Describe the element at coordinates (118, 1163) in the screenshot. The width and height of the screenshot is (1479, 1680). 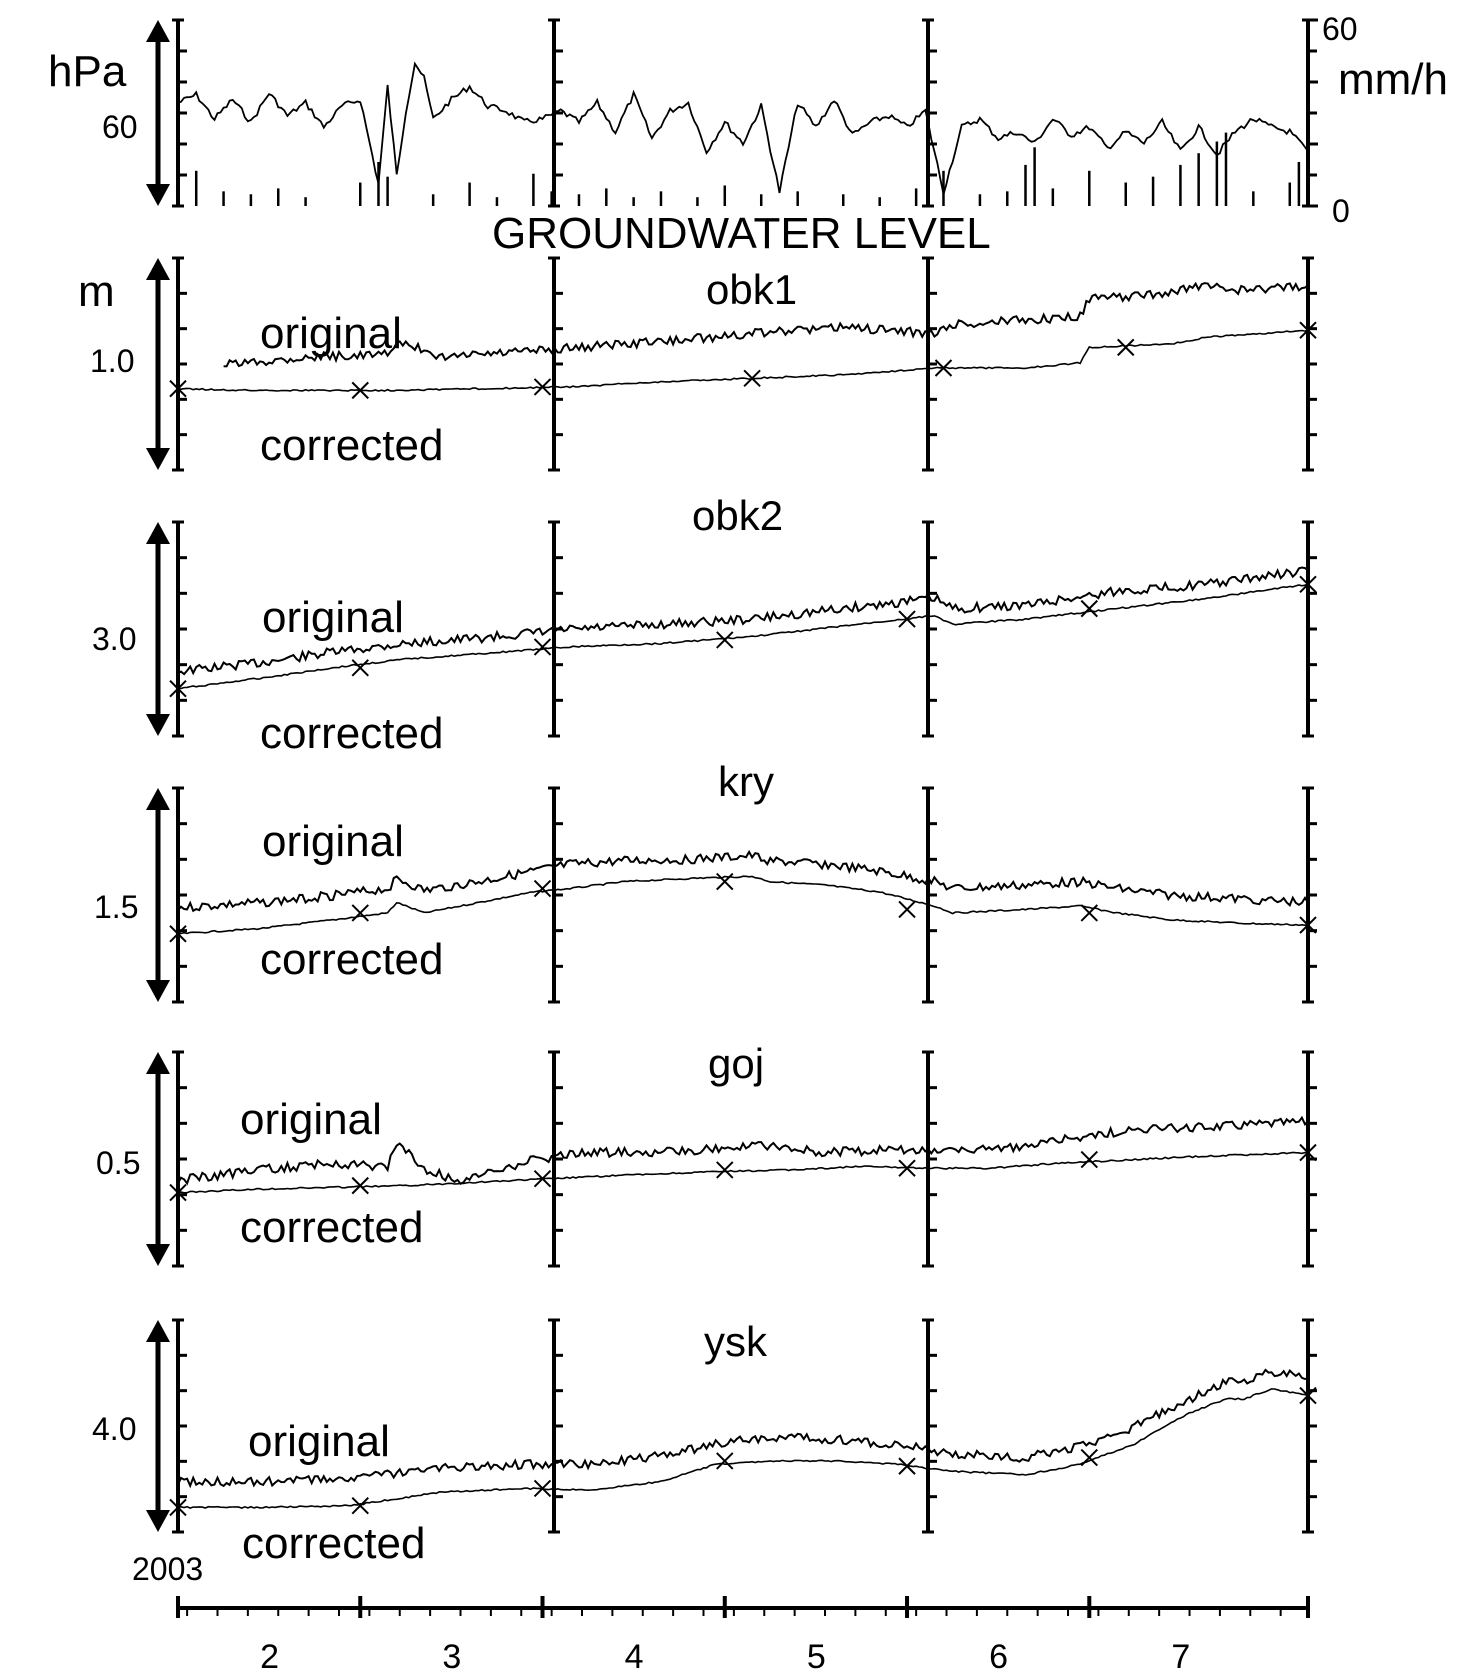
I see `goj-tick-label: 0.5` at that location.